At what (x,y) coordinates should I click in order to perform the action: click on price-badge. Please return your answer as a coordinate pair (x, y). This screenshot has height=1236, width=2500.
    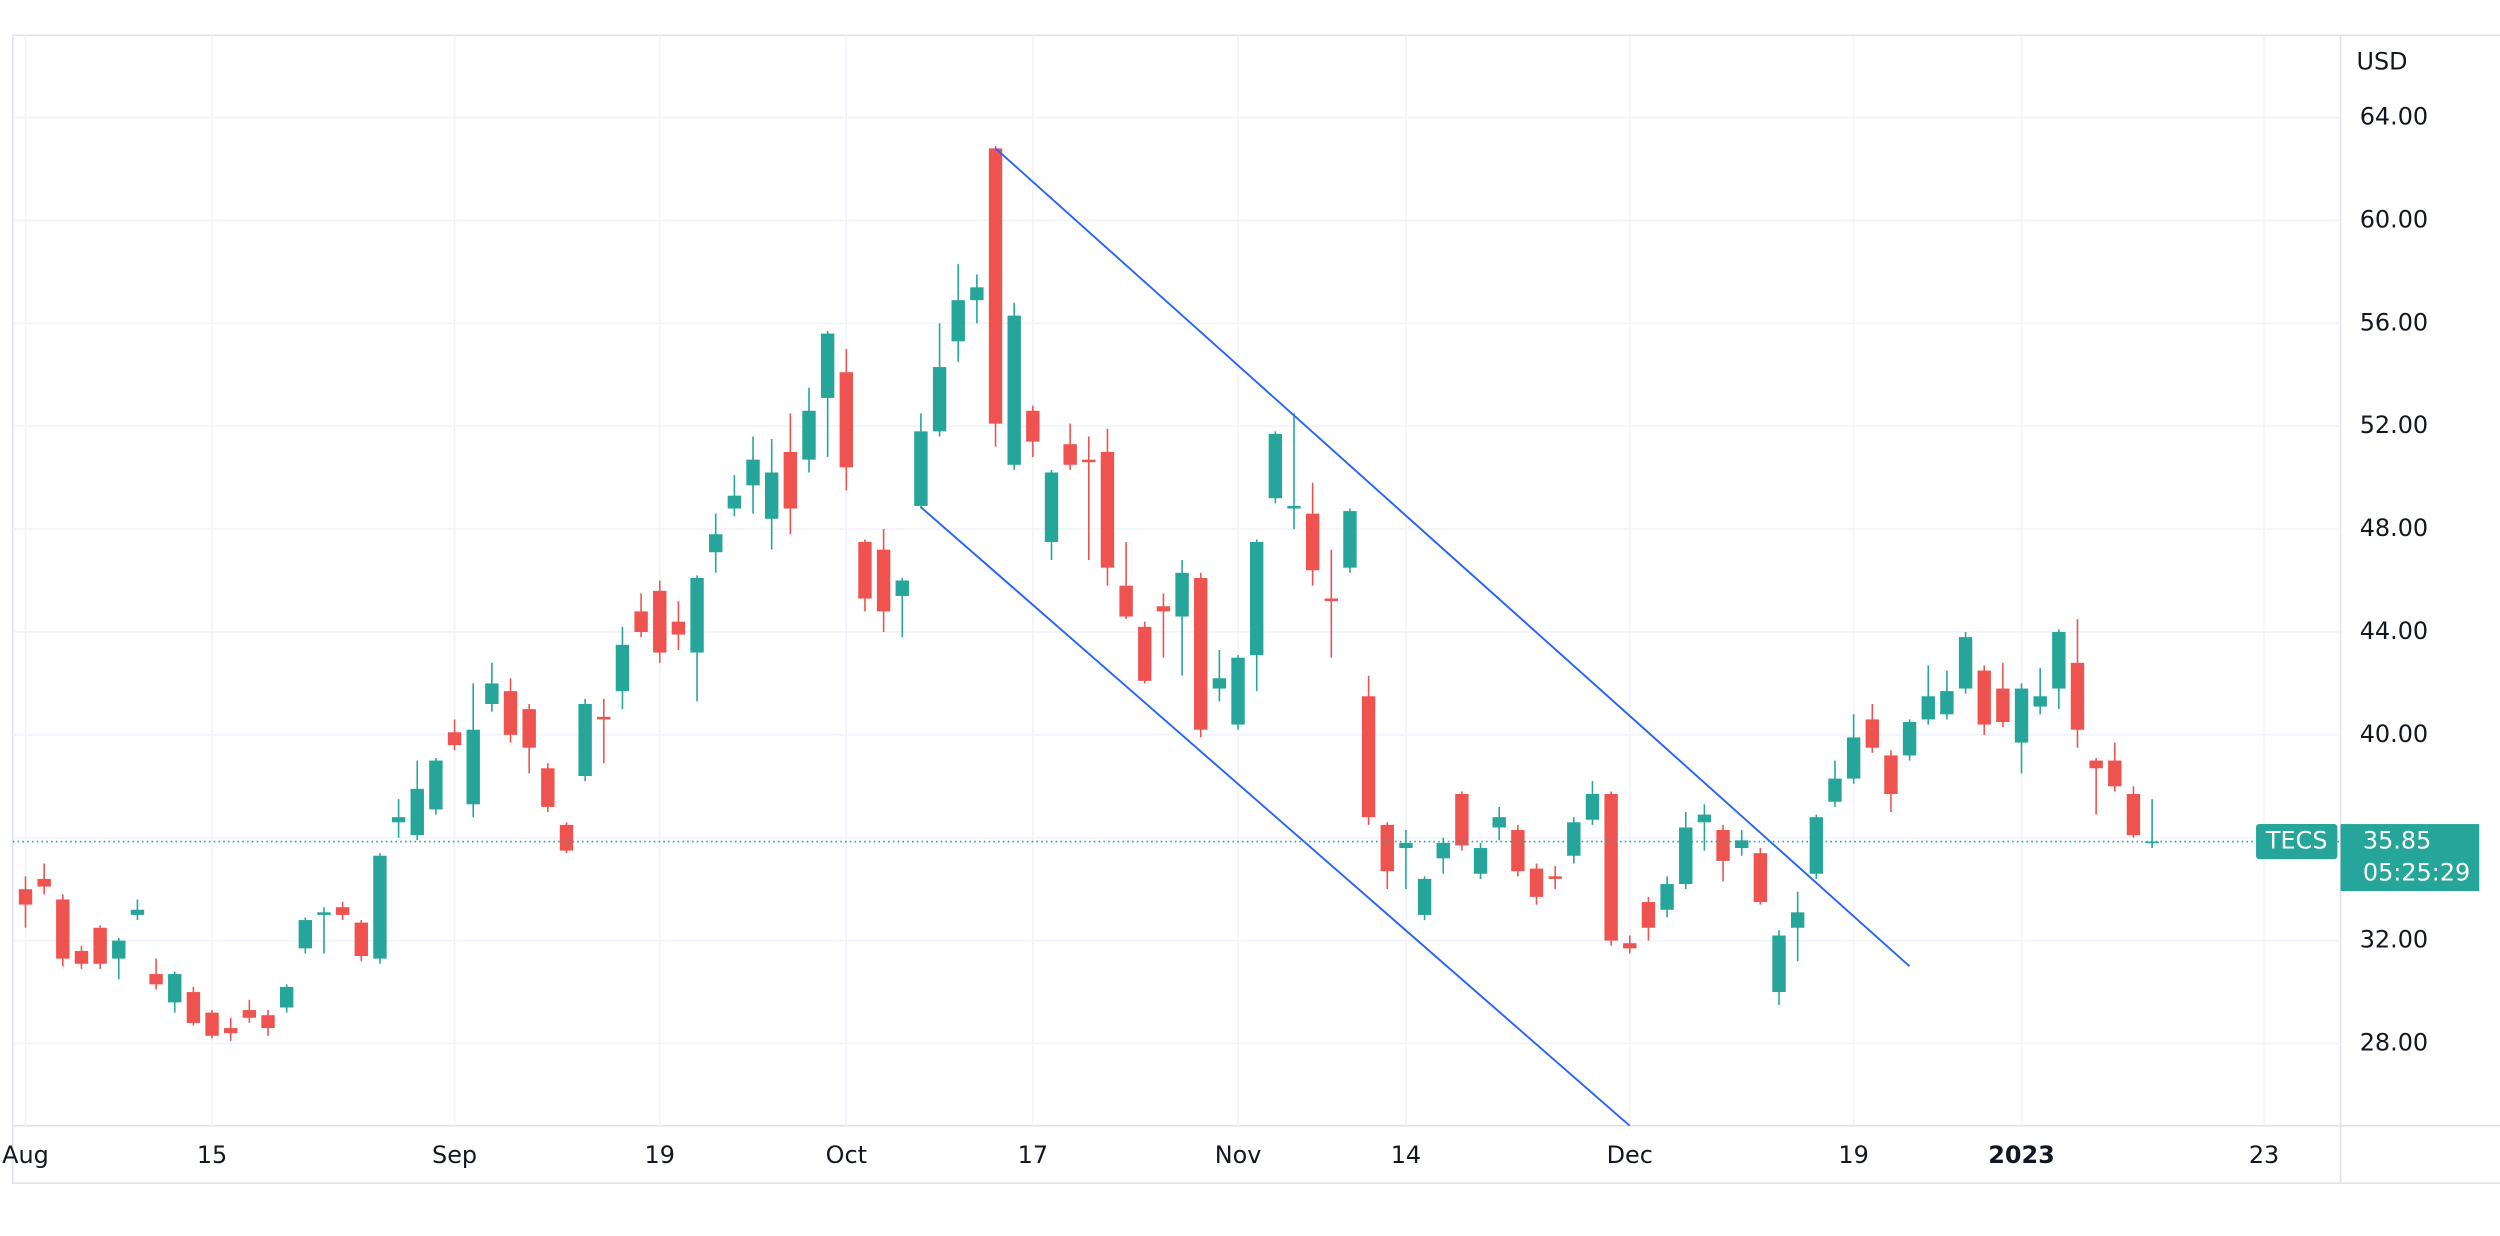
    Looking at the image, I should click on (2410, 858).